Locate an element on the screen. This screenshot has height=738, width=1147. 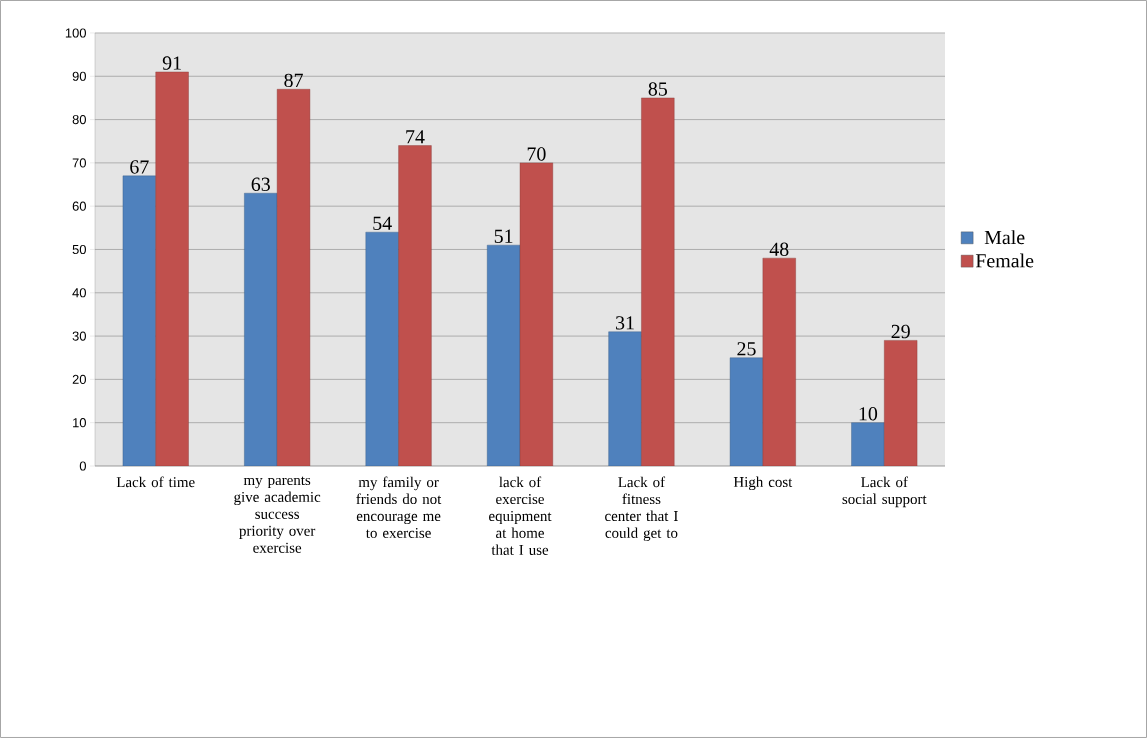
y-tick-label: 100 is located at coordinates (75, 33).